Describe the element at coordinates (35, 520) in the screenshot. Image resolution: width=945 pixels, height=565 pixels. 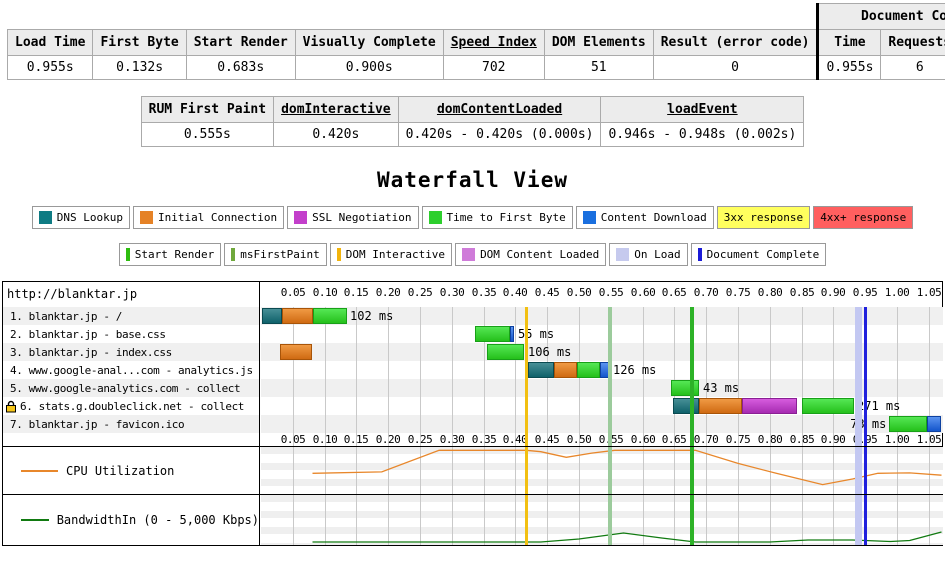
I see `bandwidth-label-swatch-icon` at that location.